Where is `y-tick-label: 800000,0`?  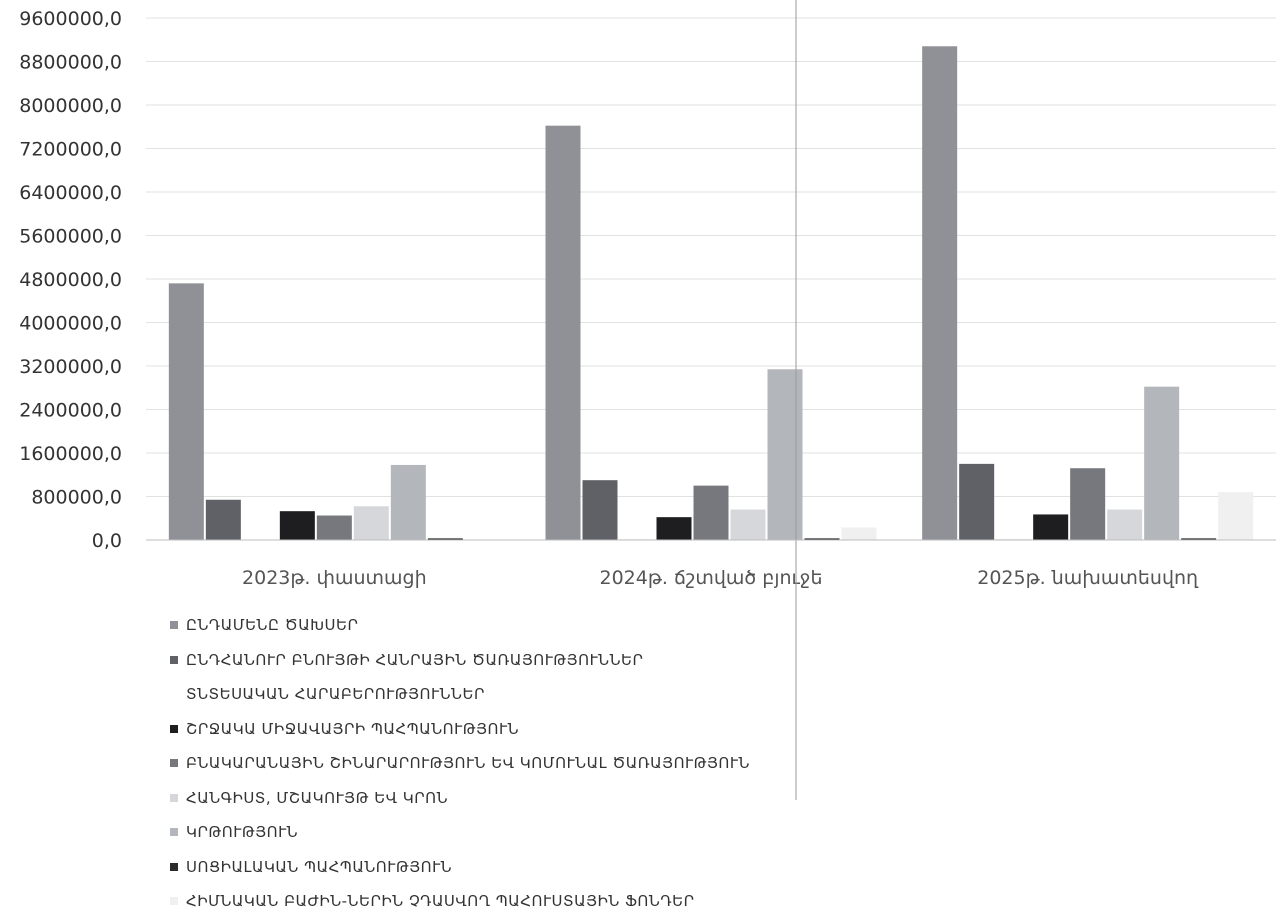
y-tick-label: 800000,0 is located at coordinates (76, 498).